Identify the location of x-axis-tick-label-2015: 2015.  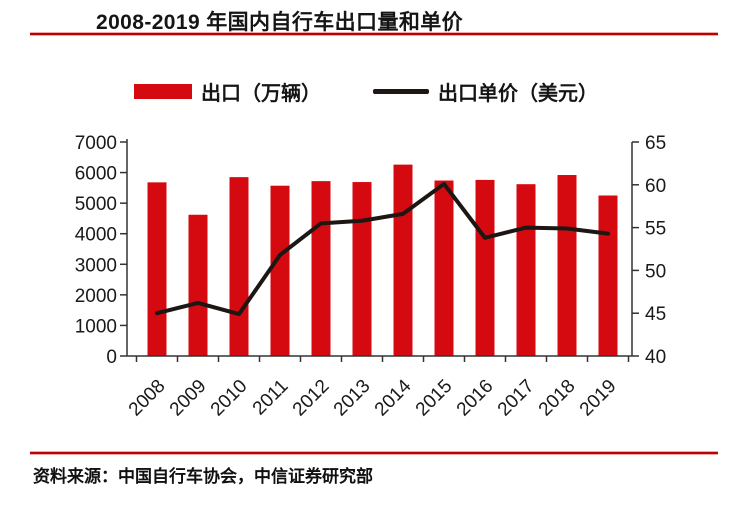
(434, 398).